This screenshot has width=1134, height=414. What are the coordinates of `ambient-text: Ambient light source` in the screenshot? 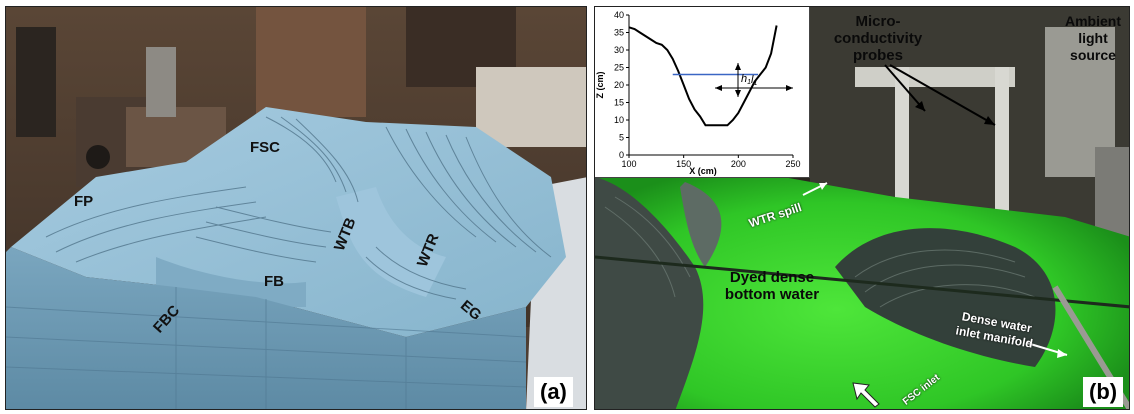 It's located at (1093, 38).